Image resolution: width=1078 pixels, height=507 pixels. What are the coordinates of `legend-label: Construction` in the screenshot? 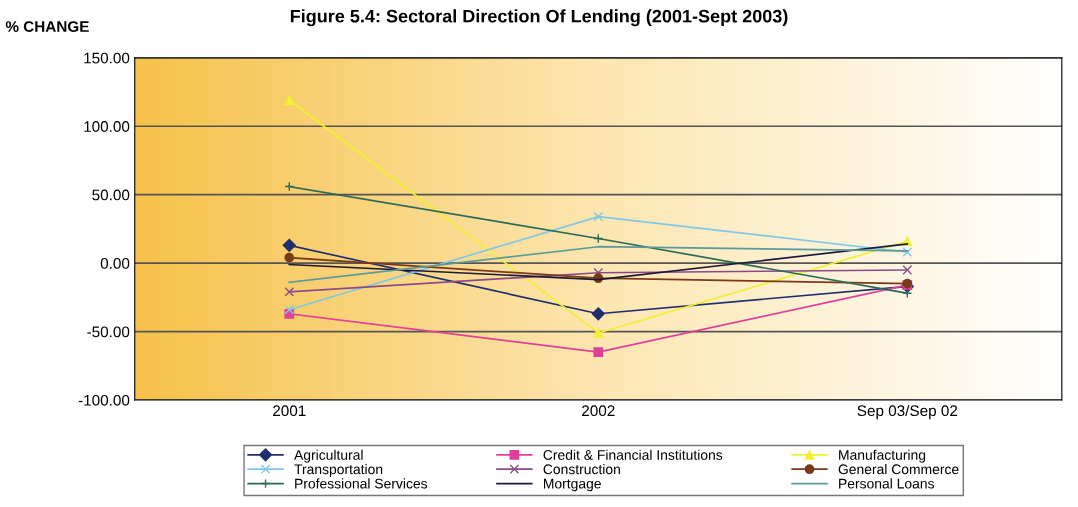 It's located at (581, 469).